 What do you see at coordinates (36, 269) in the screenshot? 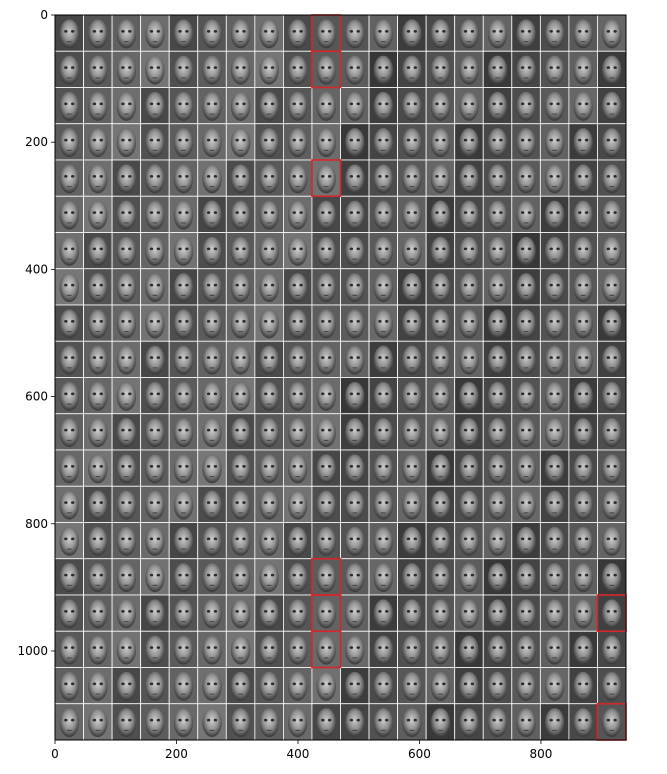
I see `y-tick-label: 400` at bounding box center [36, 269].